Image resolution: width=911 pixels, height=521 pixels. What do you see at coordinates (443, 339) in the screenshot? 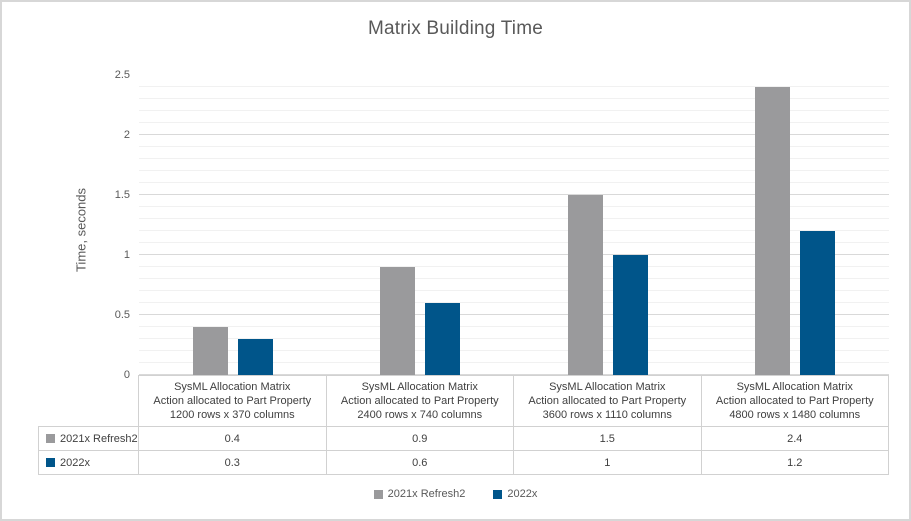
I see `bar-2022x-cat2` at bounding box center [443, 339].